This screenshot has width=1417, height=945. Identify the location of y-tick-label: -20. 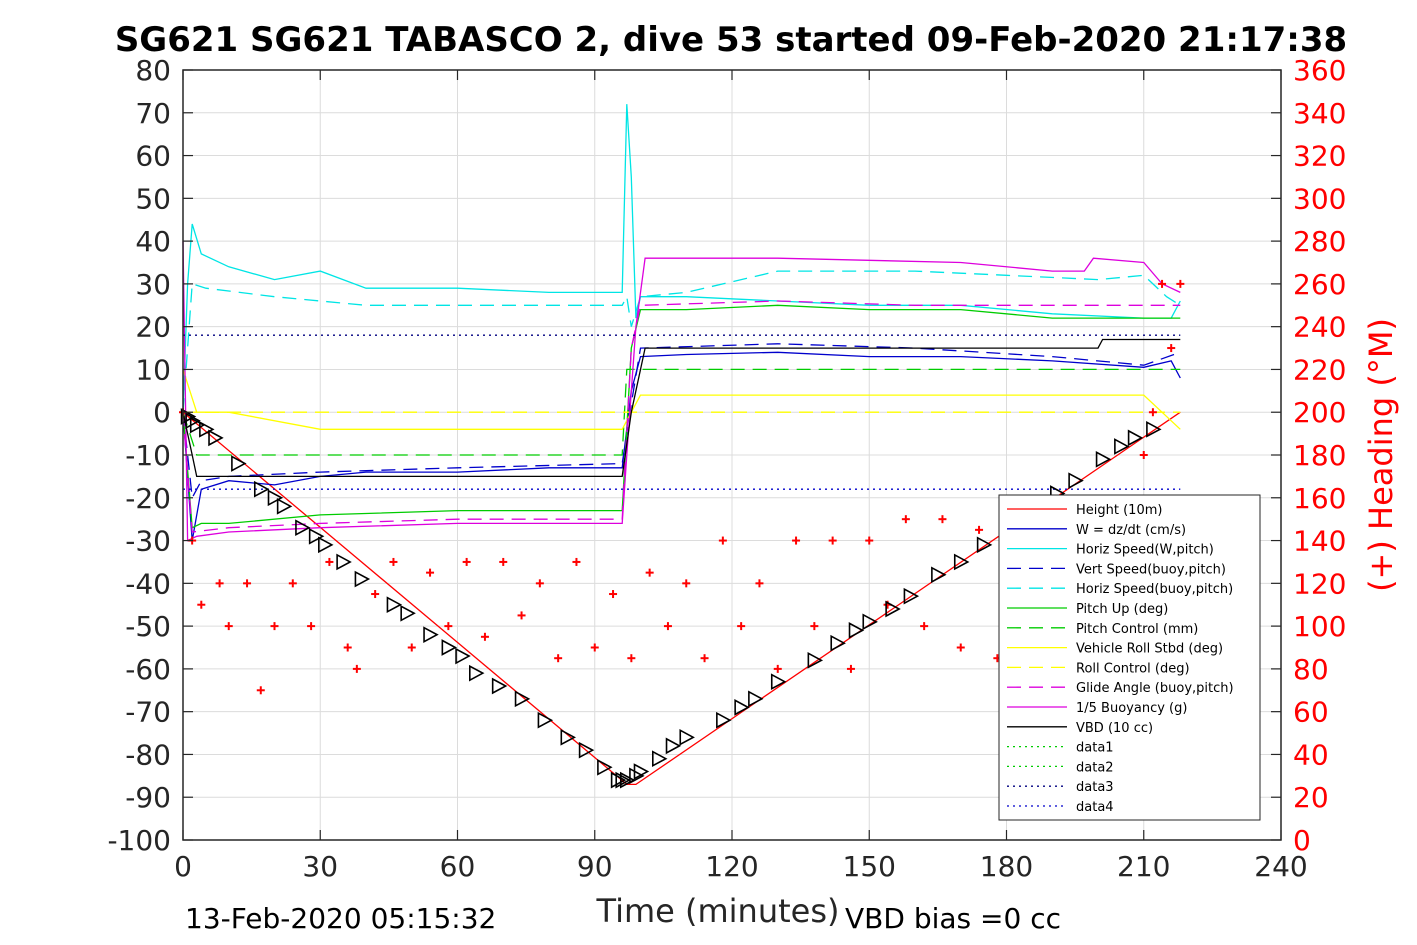
(148, 498).